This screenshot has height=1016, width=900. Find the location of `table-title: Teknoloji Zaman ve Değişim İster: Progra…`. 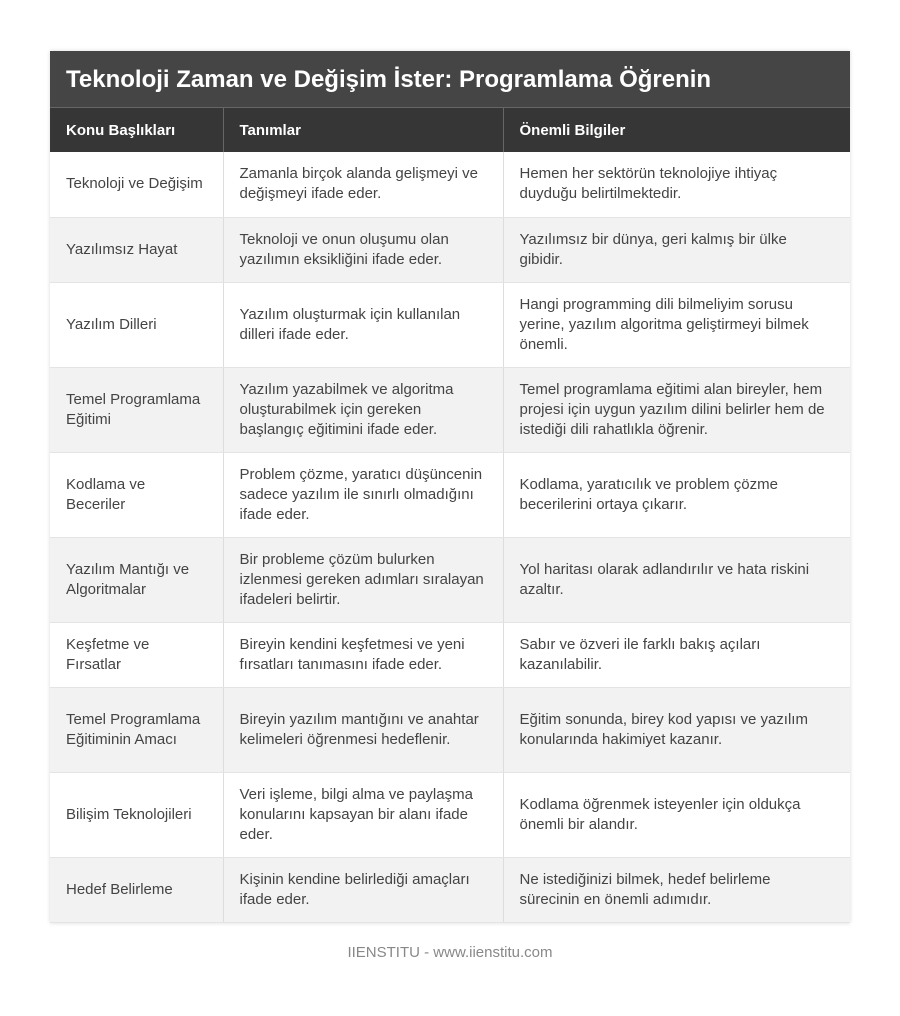

table-title: Teknoloji Zaman ve Değişim İster: Progra… is located at coordinates (450, 79).